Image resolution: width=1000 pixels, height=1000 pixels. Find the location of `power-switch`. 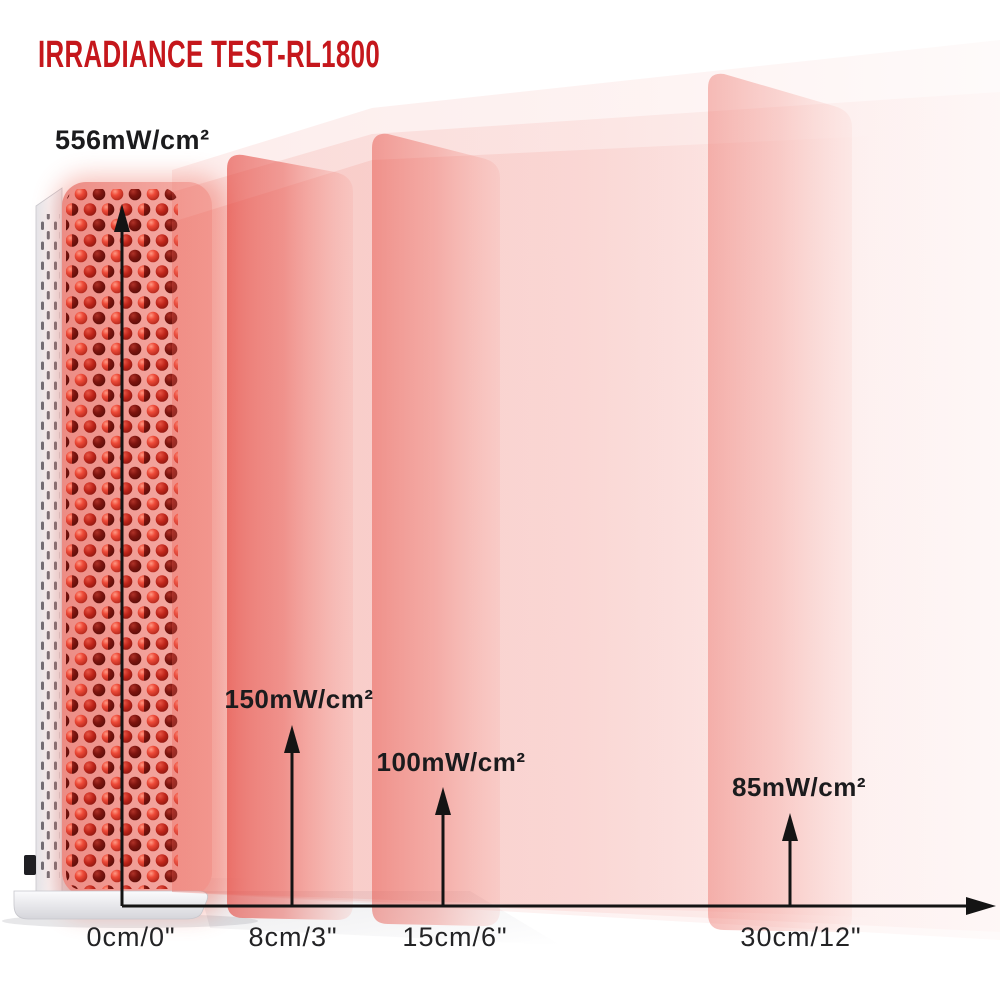

power-switch is located at coordinates (30, 865).